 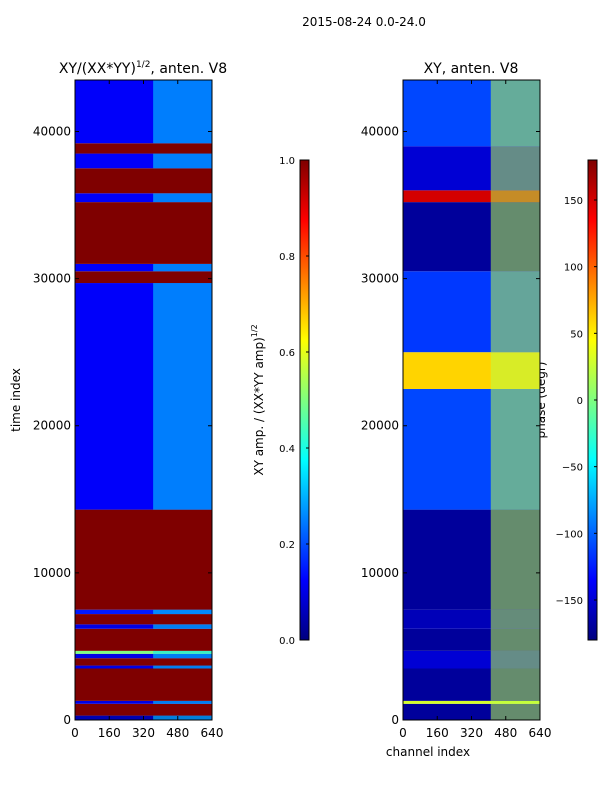 What do you see at coordinates (364, 22) in the screenshot?
I see `figure-suptitle: 2015-08-24 0.0-24.0` at bounding box center [364, 22].